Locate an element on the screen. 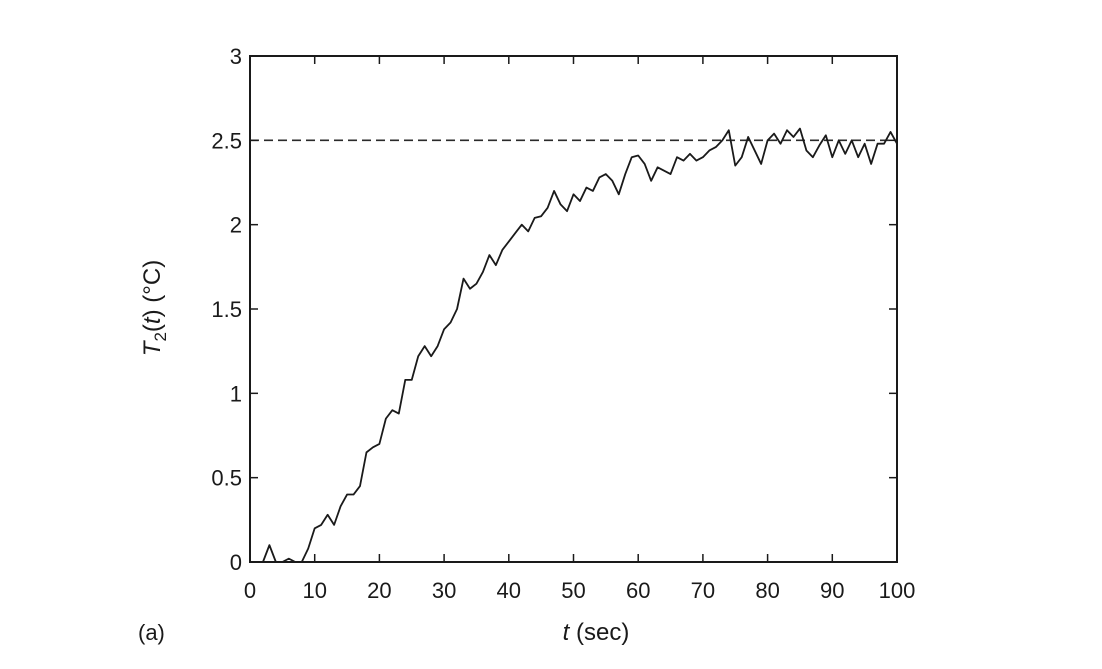  x-axis-label: t (sec) is located at coordinates (596, 632).